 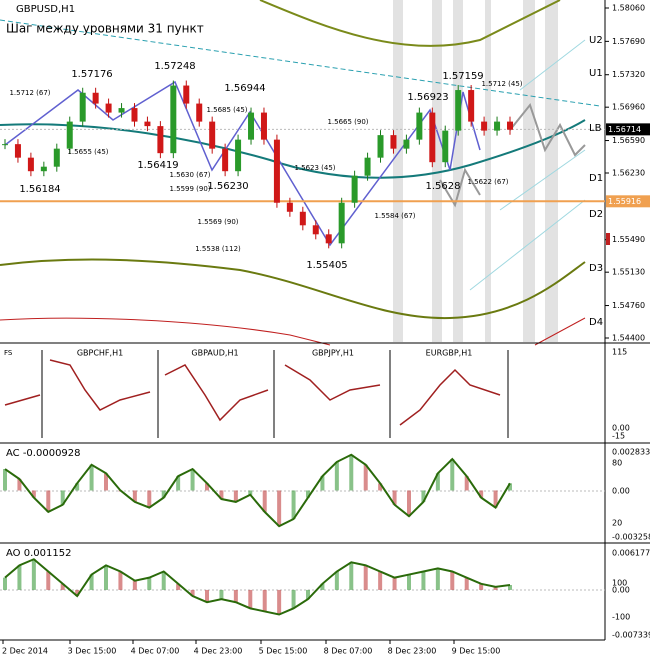 What do you see at coordinates (87, 152) in the screenshot?
I see `annotation: 1.5655 (45)` at bounding box center [87, 152].